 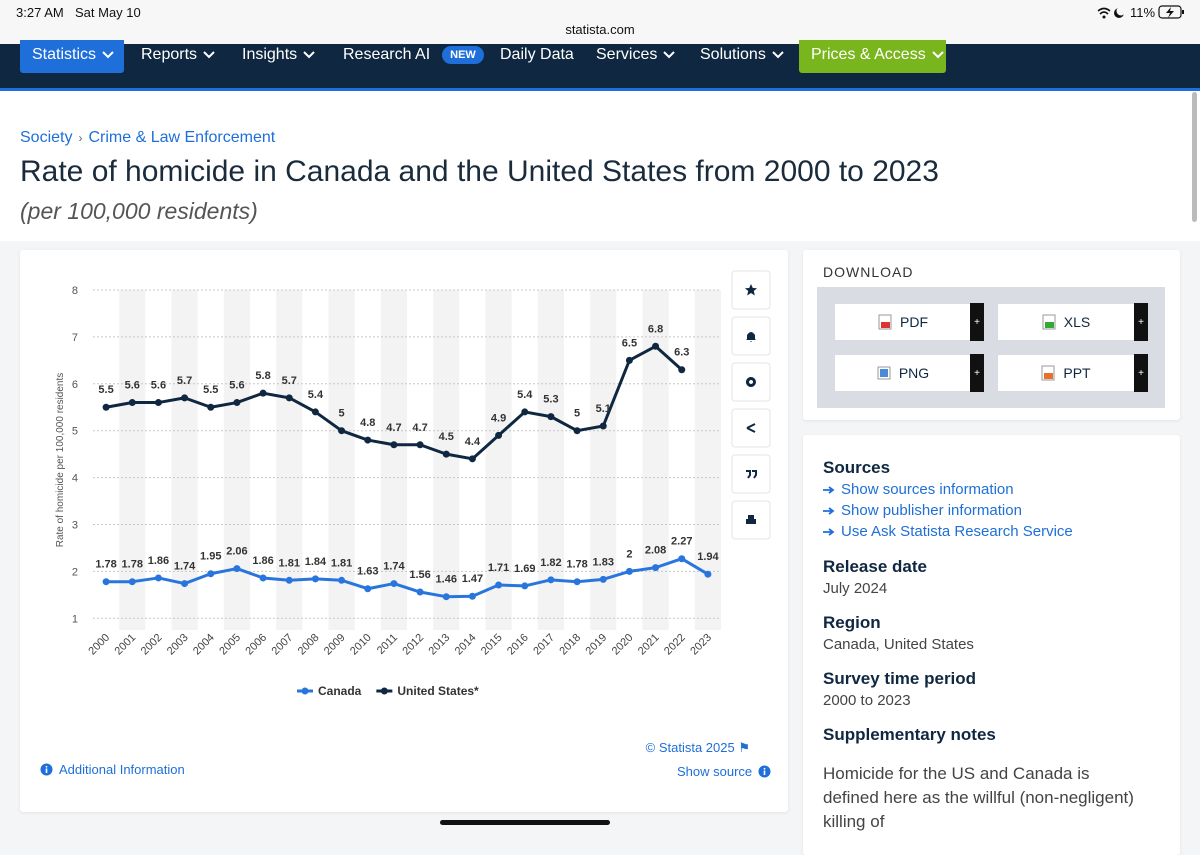 What do you see at coordinates (393, 428) in the screenshot?
I see `data-label: 4.7` at bounding box center [393, 428].